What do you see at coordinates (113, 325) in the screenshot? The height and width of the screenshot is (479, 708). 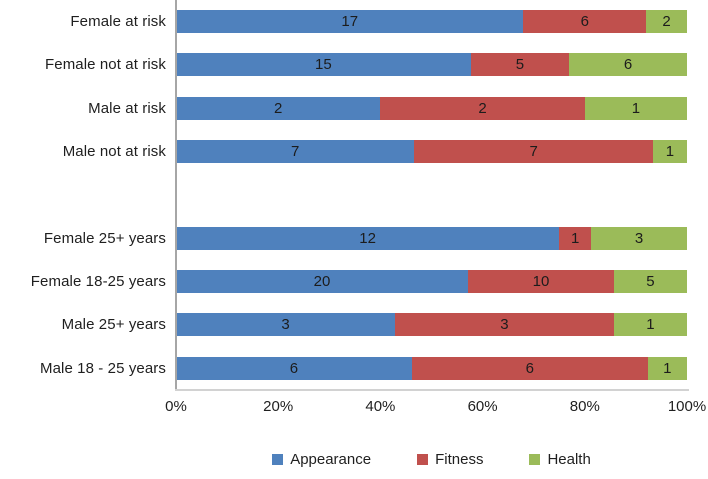 I see `category-label: Male 25+ years` at bounding box center [113, 325].